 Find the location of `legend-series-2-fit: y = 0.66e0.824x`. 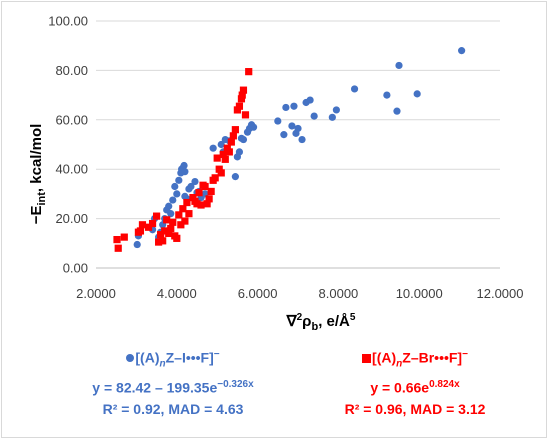

legend-series-2-fit: y = 0.66e0.824x is located at coordinates (415, 388).